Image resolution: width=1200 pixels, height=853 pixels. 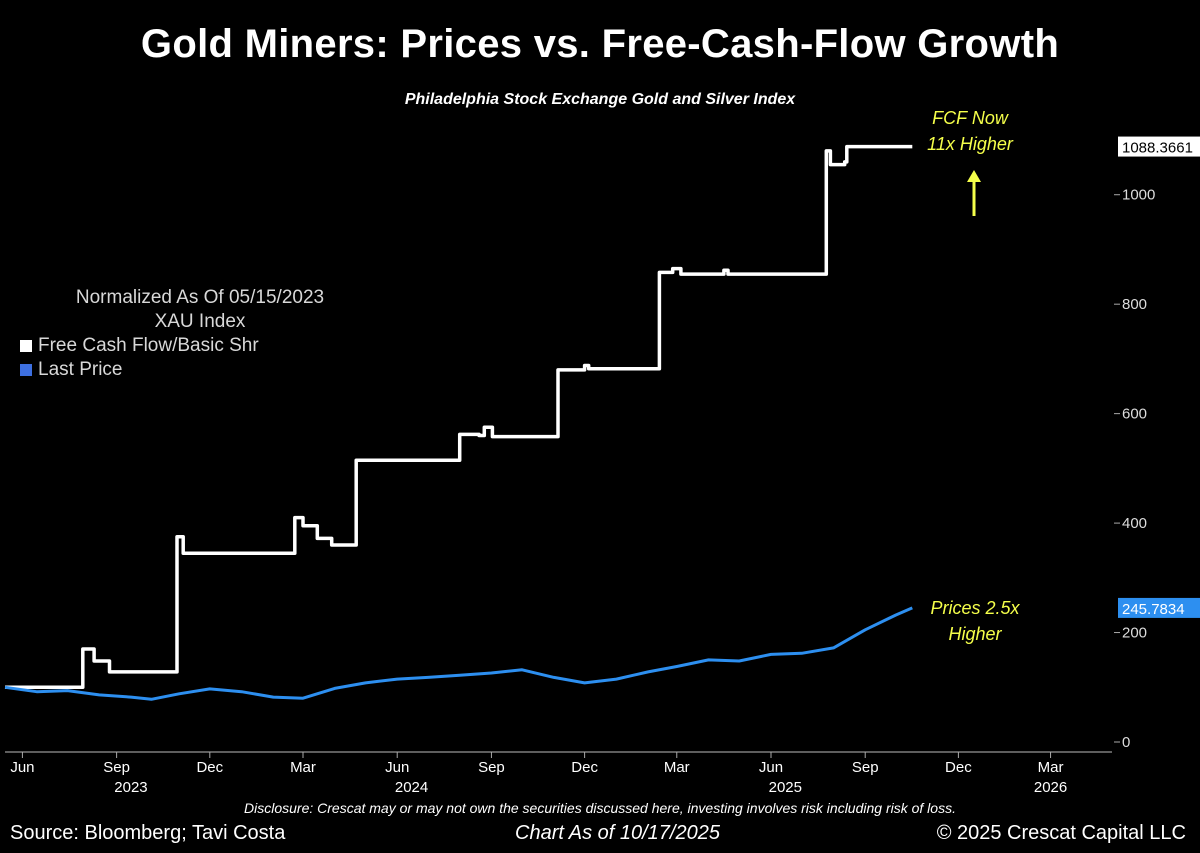 What do you see at coordinates (970, 118) in the screenshot?
I see `annotation-fcf-line1: FCF Now` at bounding box center [970, 118].